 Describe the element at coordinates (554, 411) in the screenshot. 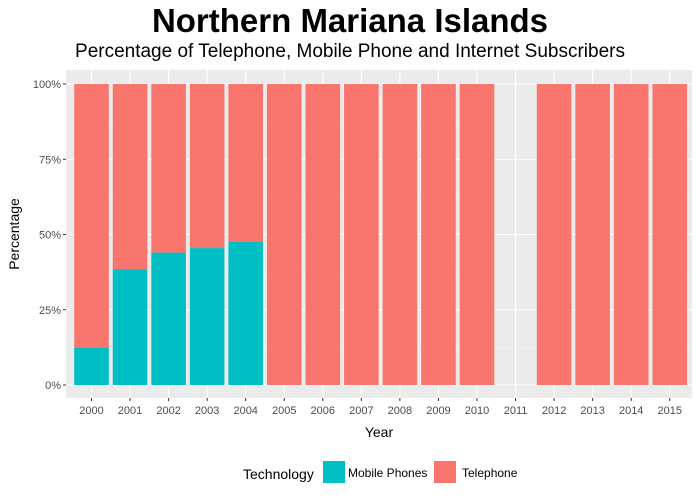

I see `x-tick-label: 2012` at that location.